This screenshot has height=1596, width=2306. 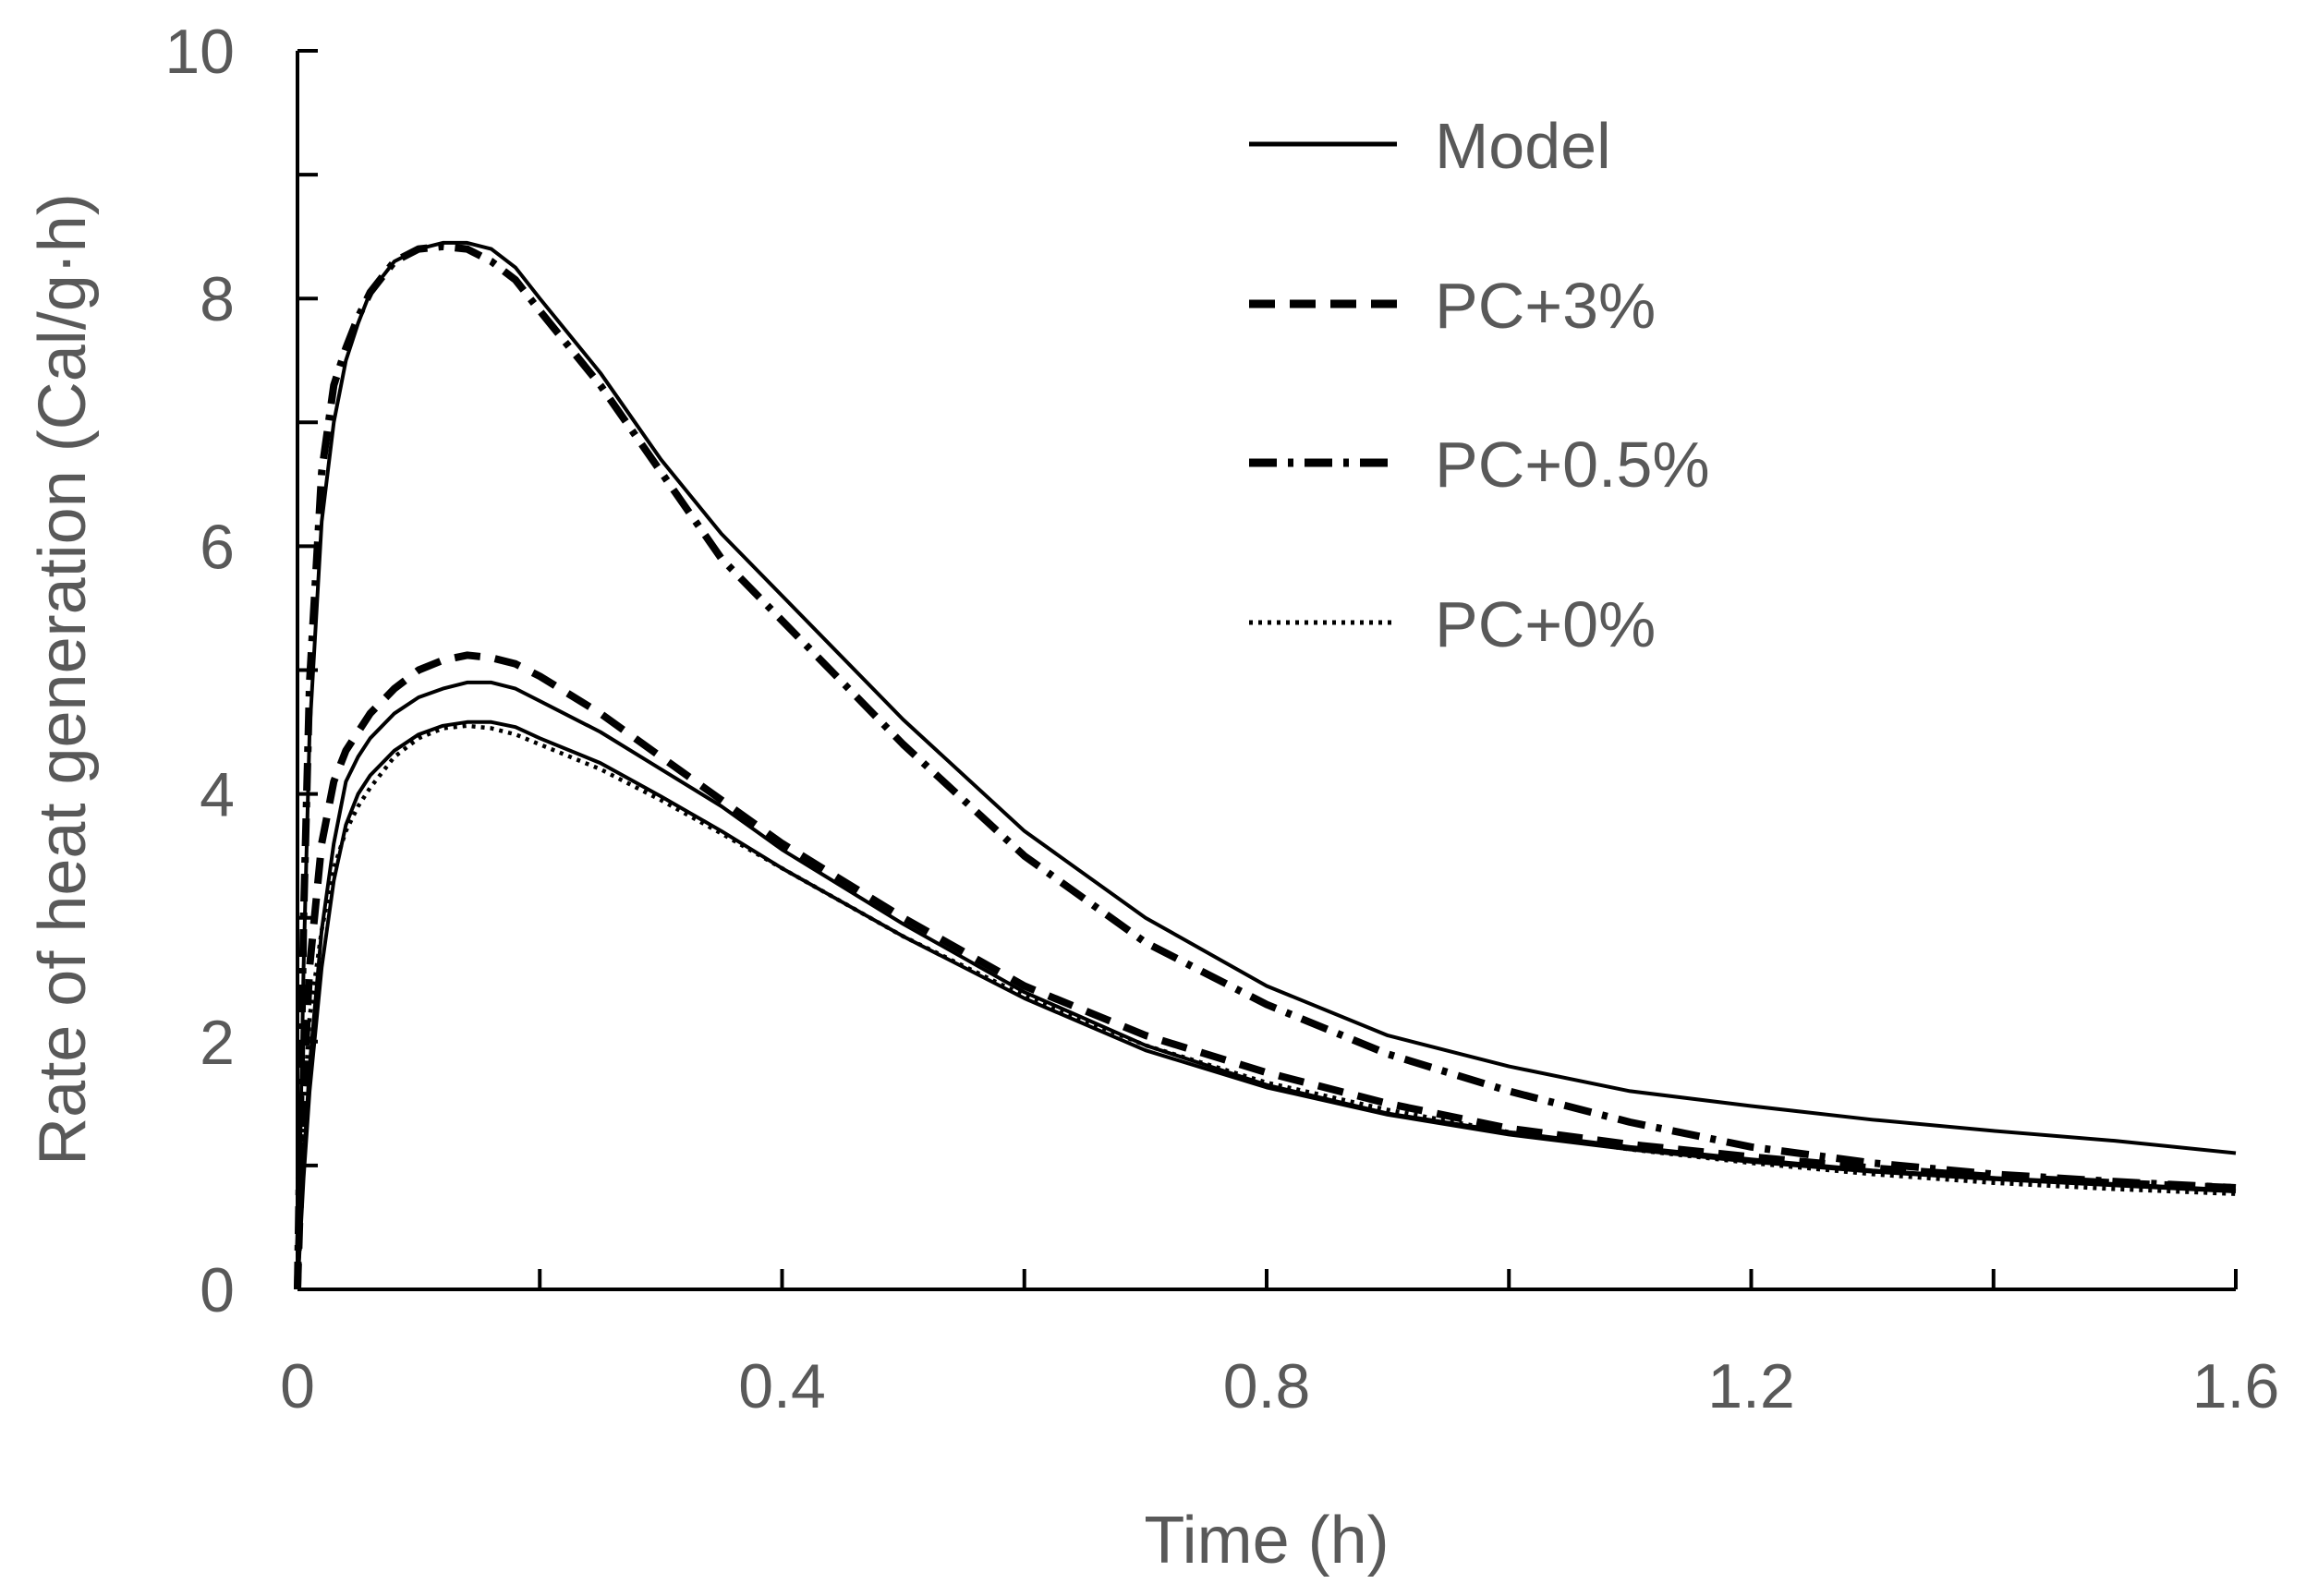 I want to click on legend-label-pc-0-5: PC+0.5%, so click(x=1572, y=465).